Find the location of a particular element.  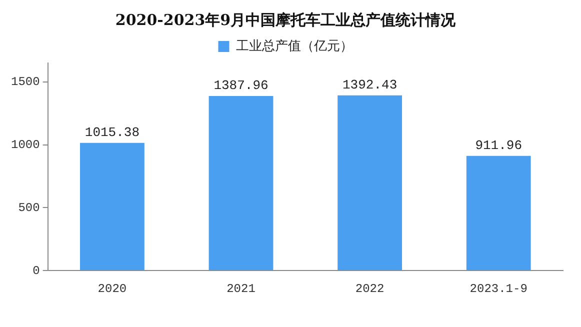

x-tick-label: 2022 is located at coordinates (369, 289).